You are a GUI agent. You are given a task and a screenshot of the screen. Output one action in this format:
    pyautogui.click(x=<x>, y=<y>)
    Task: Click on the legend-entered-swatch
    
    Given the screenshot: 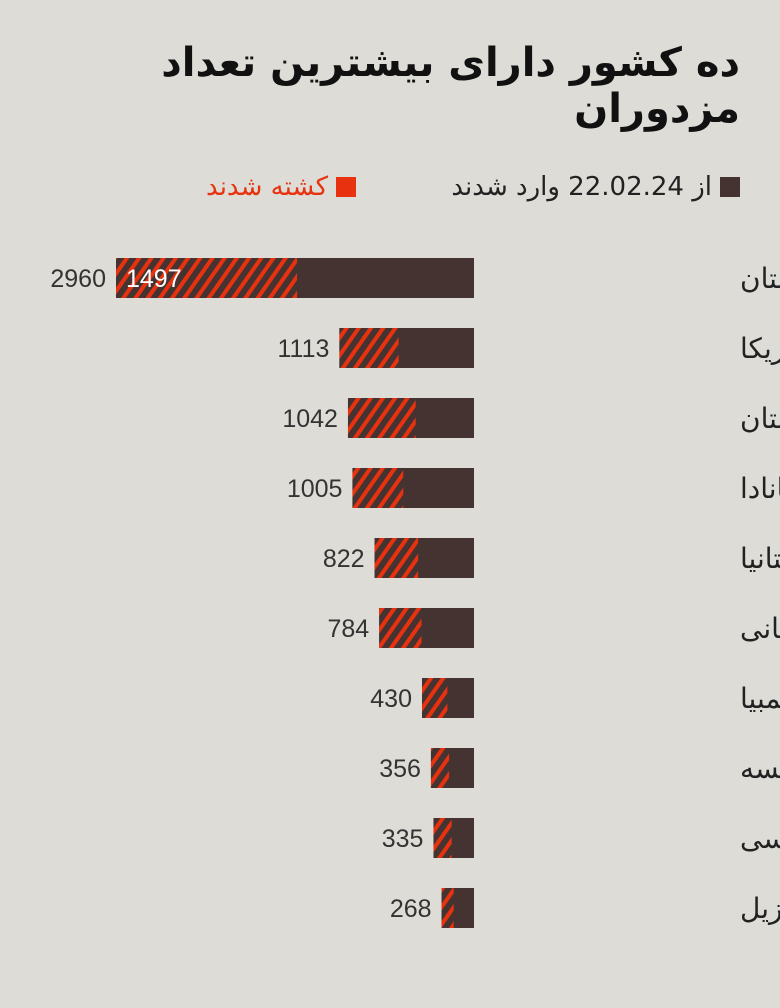 What is the action you would take?
    pyautogui.click(x=730, y=187)
    